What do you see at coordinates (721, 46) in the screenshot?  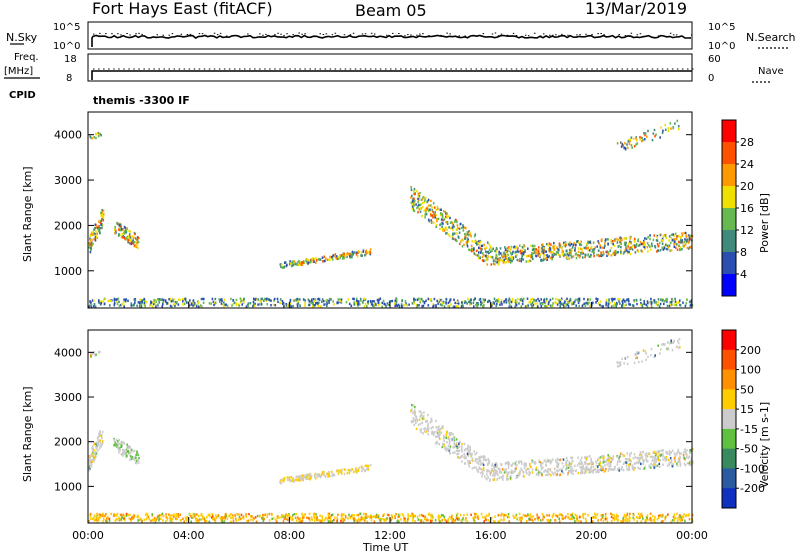 I see `nsearch-tick-bottom: 10^0` at bounding box center [721, 46].